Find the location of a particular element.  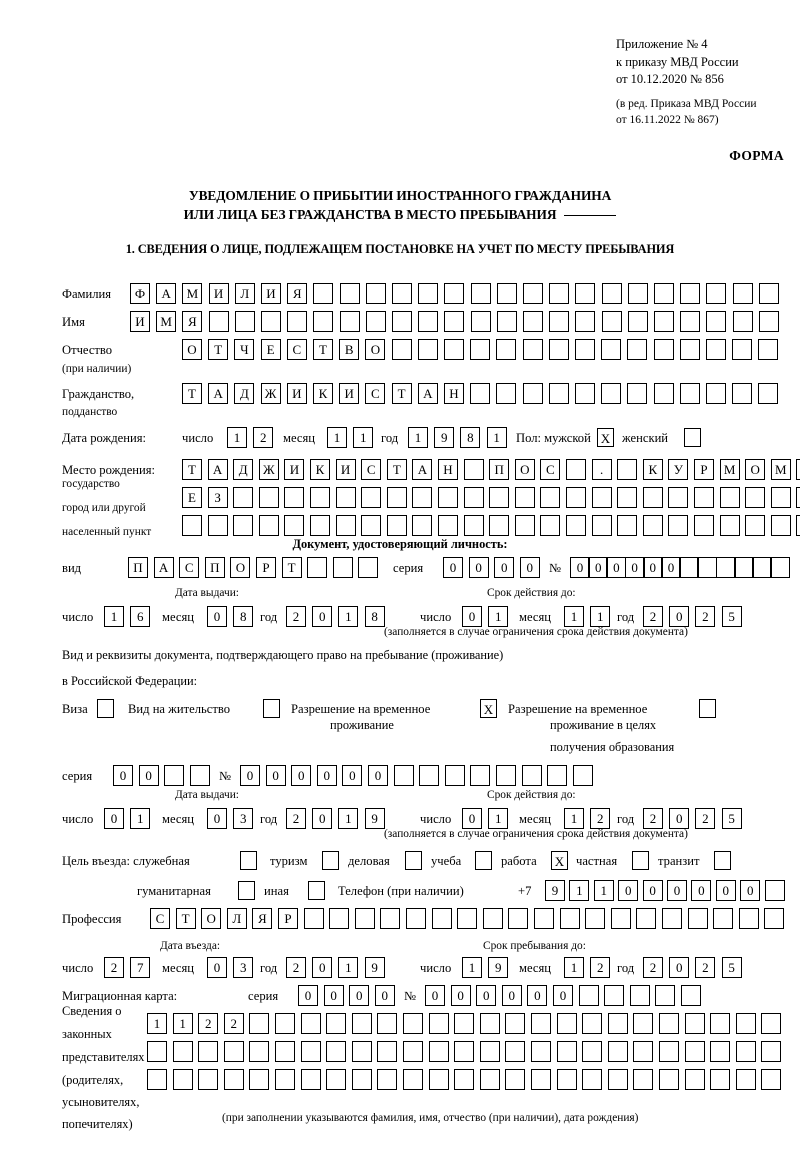

permit-valid-year-cell: 0 is located at coordinates (679, 818).